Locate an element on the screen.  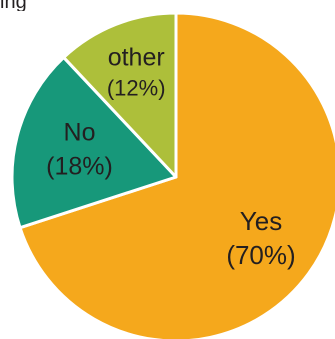
slice-percent-other: (12%) is located at coordinates (136, 87).